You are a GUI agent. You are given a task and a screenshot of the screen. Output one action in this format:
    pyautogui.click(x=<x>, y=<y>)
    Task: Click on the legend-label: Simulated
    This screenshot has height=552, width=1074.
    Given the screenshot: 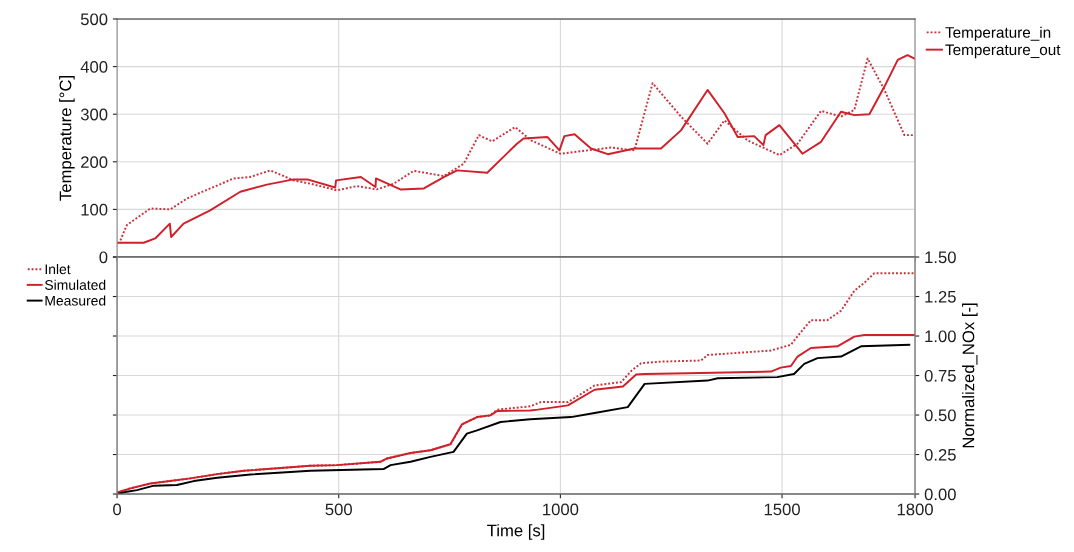 What is the action you would take?
    pyautogui.click(x=75, y=284)
    